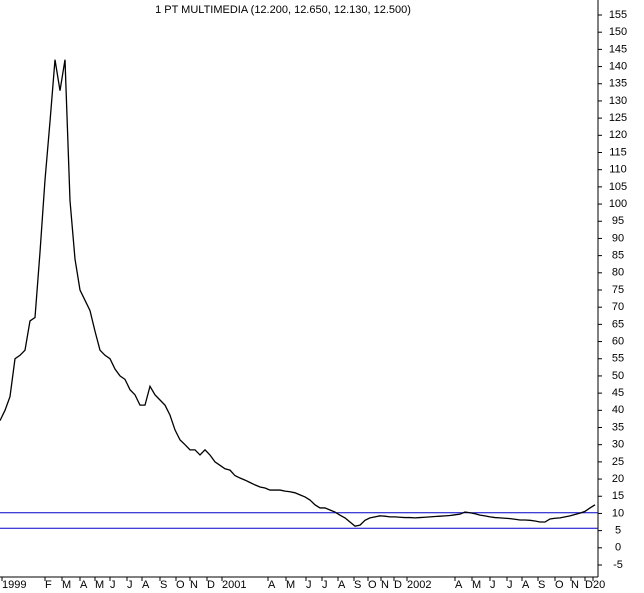 The height and width of the screenshot is (593, 644). Describe the element at coordinates (618, 324) in the screenshot. I see `y-tick-label: 65` at that location.